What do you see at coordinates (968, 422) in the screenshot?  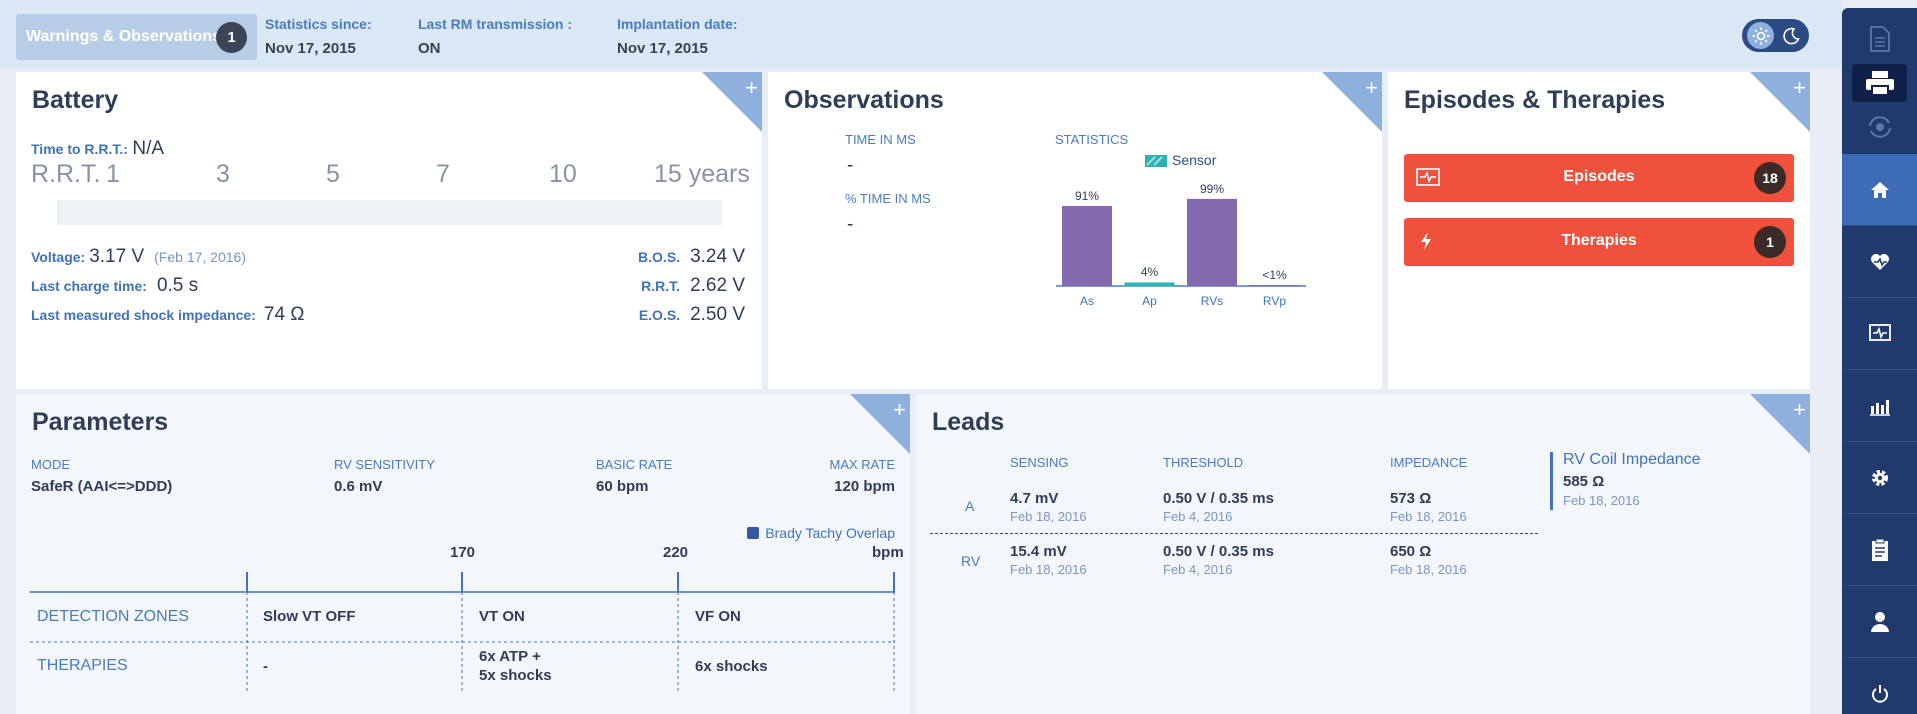 I see `leads-title: Leads` at bounding box center [968, 422].